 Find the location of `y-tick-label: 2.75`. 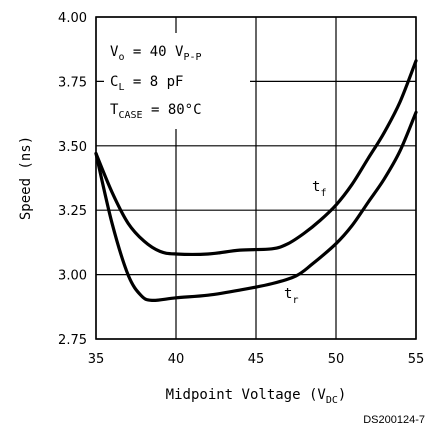

y-tick-label: 2.75 is located at coordinates (72, 340).